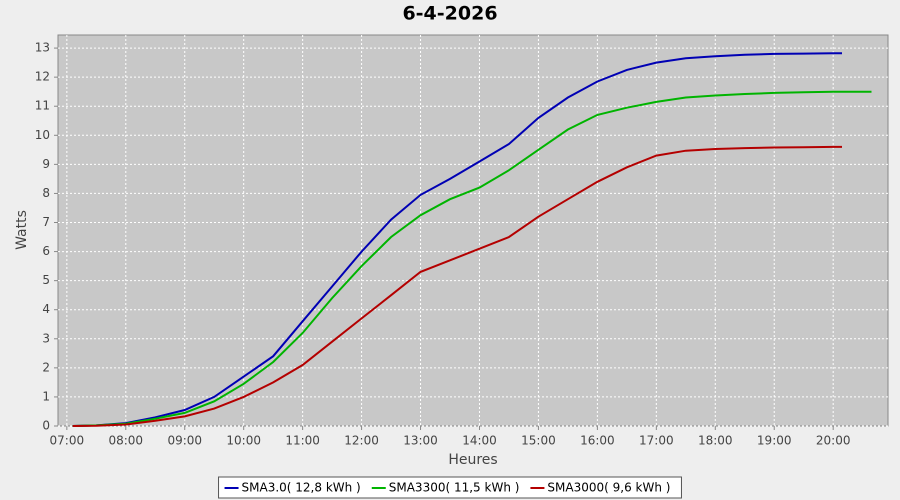  Describe the element at coordinates (125, 441) in the screenshot. I see `x-tick-label: 08:00` at that location.